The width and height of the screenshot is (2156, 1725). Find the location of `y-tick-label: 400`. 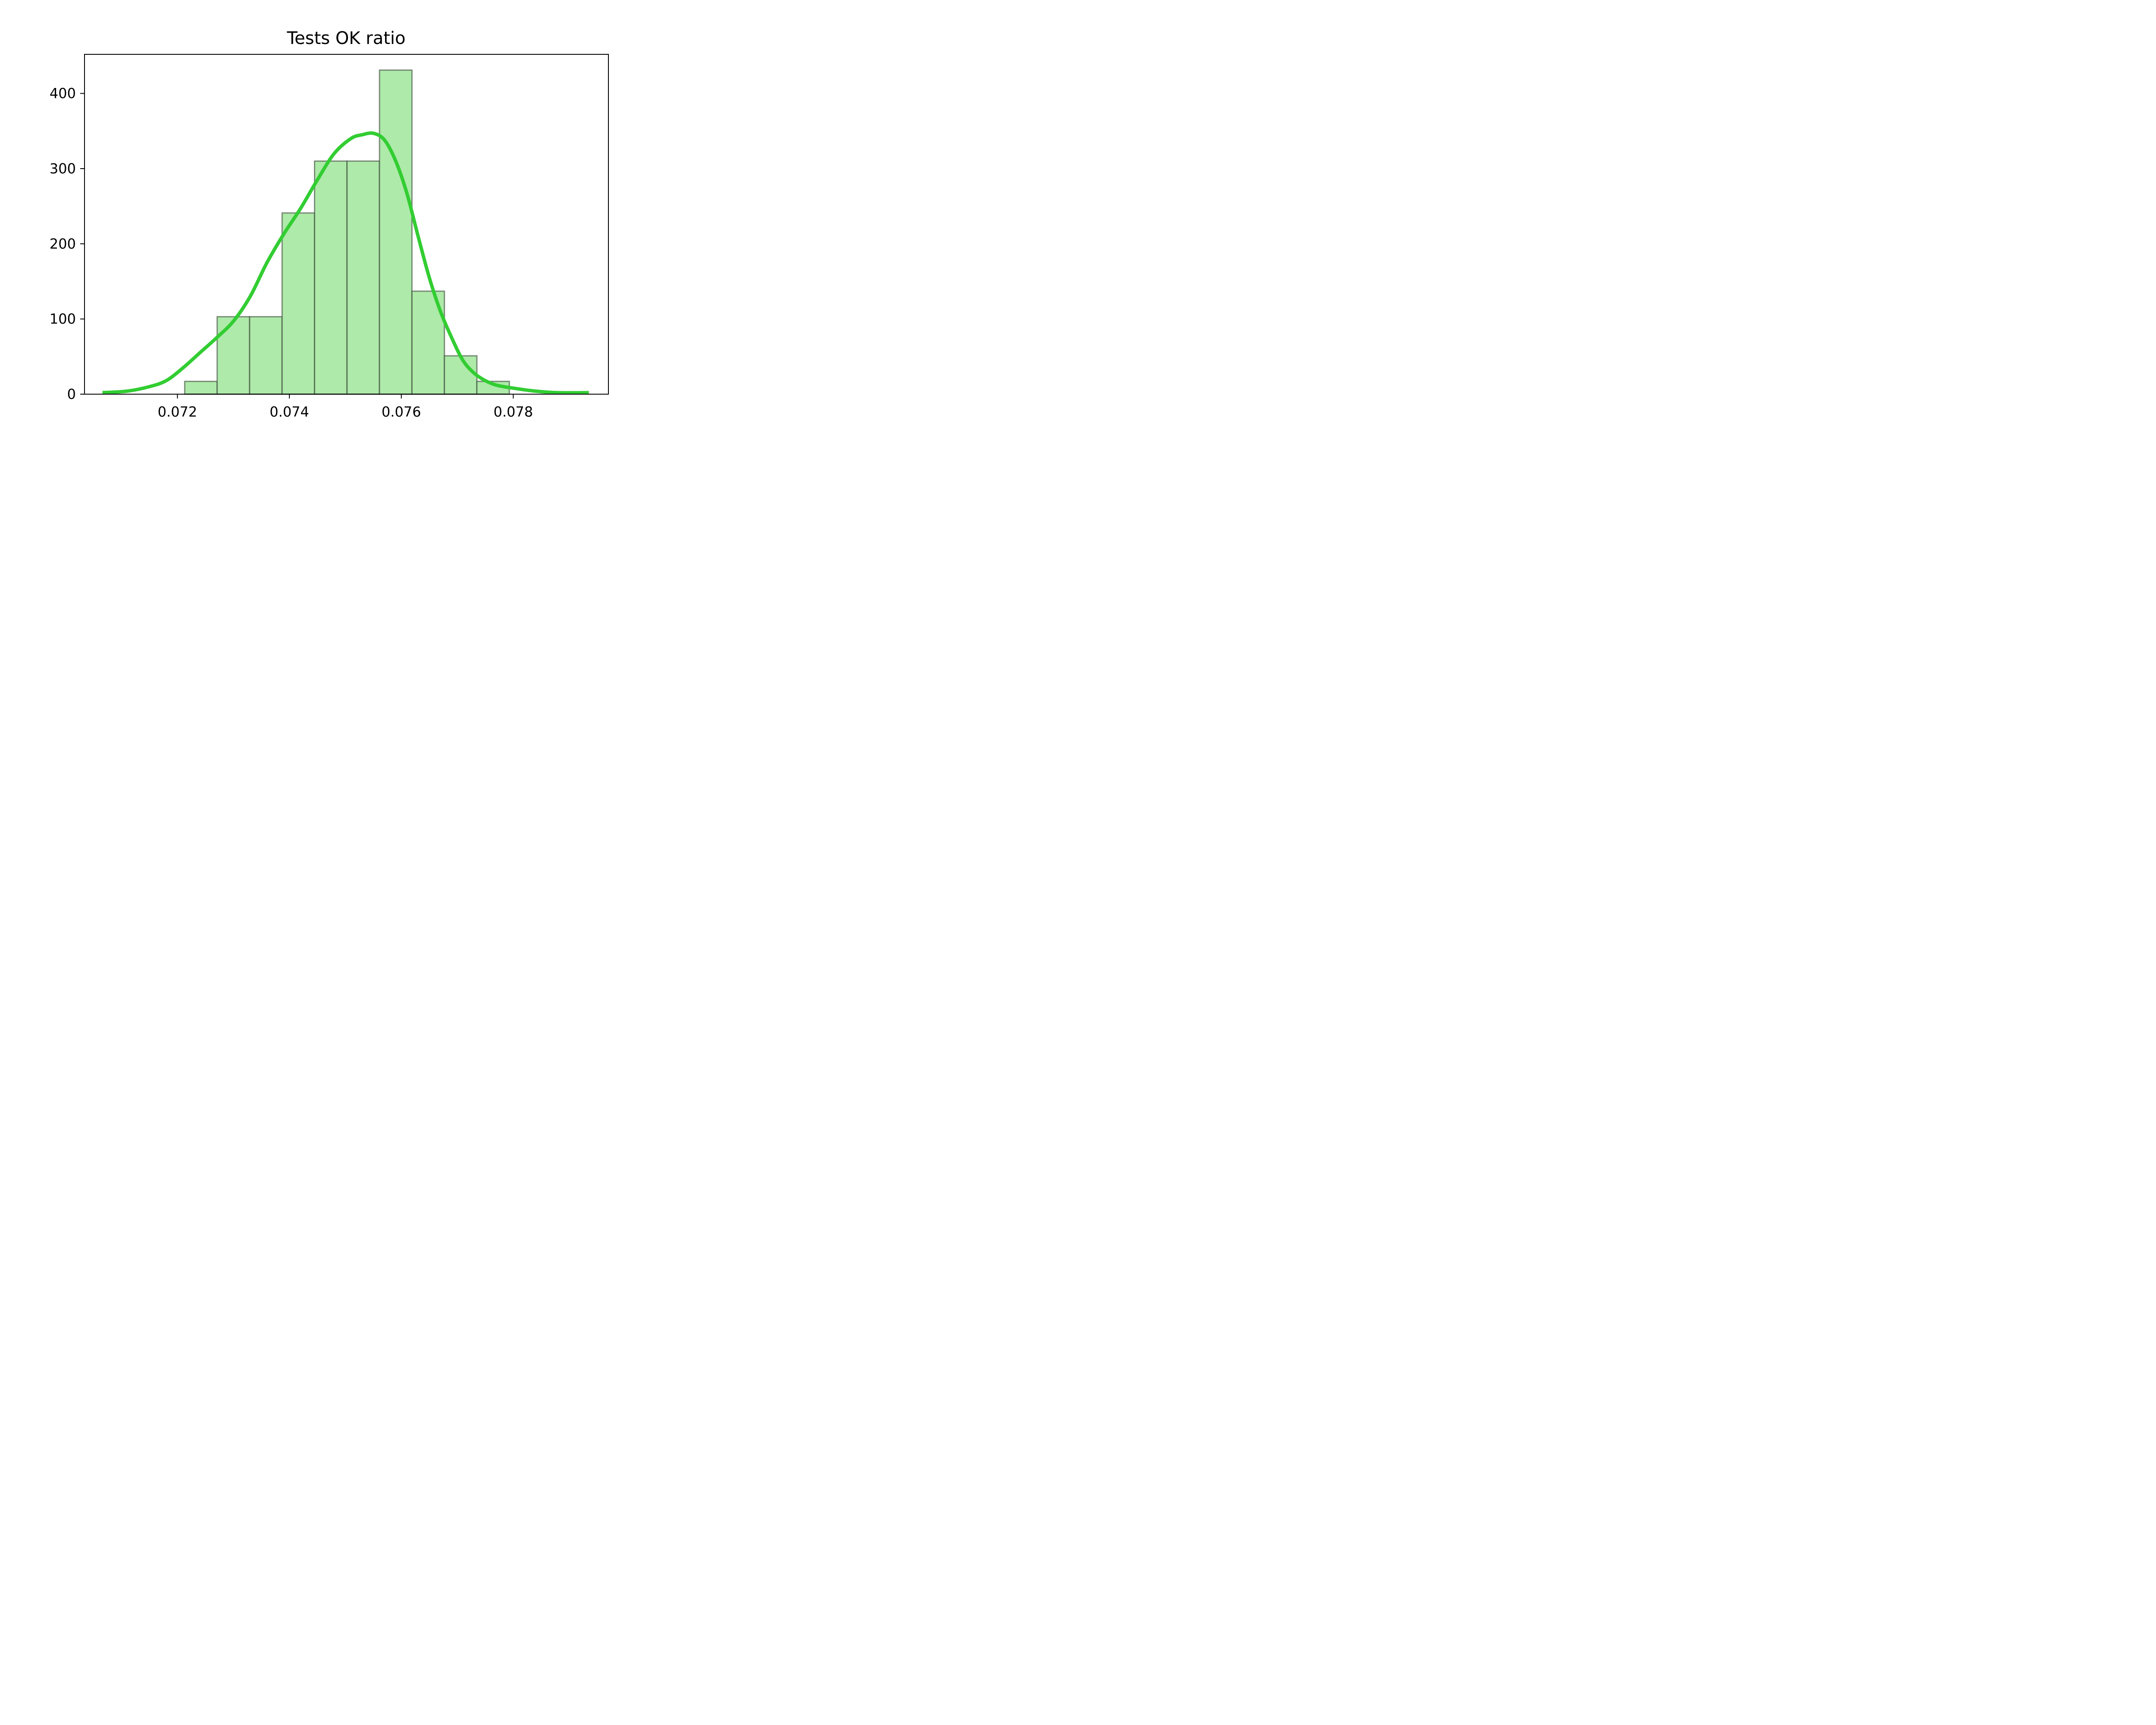

y-tick-label: 400 is located at coordinates (63, 94).